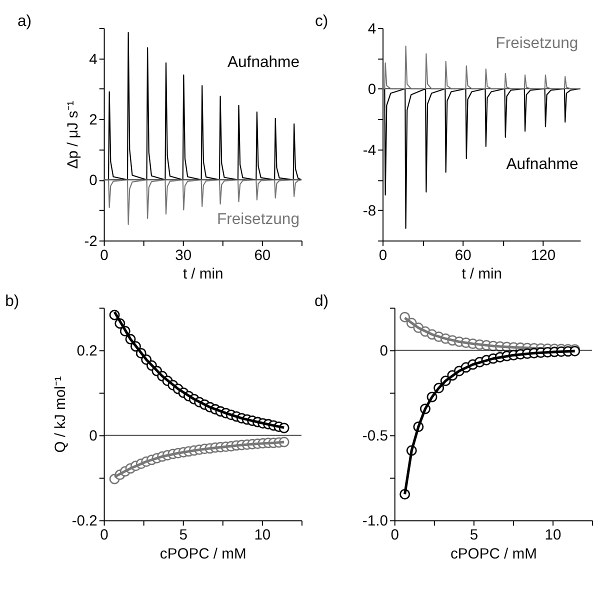 This screenshot has width=598, height=598. What do you see at coordinates (543, 256) in the screenshot?
I see `x-tick-label: 120` at bounding box center [543, 256].